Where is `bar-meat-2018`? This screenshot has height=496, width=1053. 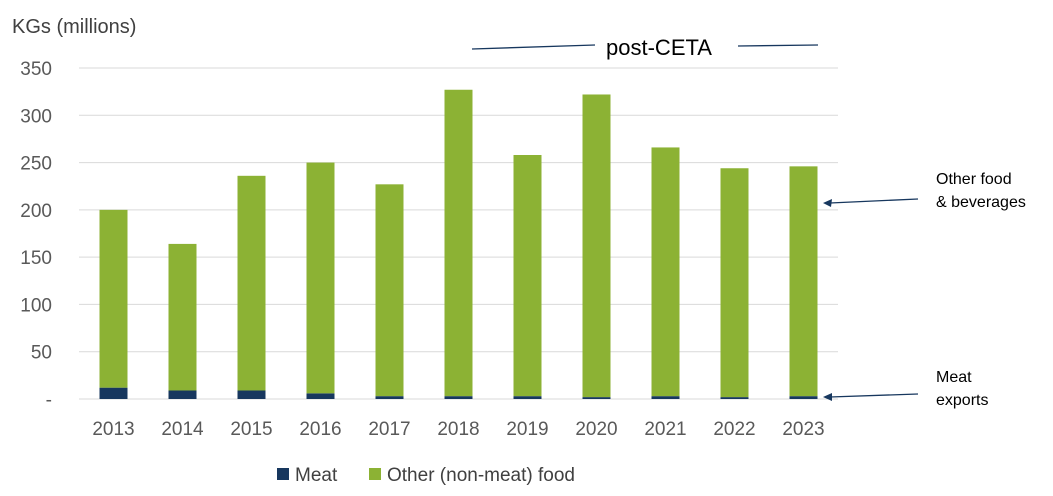
bar-meat-2018 is located at coordinates (458, 397).